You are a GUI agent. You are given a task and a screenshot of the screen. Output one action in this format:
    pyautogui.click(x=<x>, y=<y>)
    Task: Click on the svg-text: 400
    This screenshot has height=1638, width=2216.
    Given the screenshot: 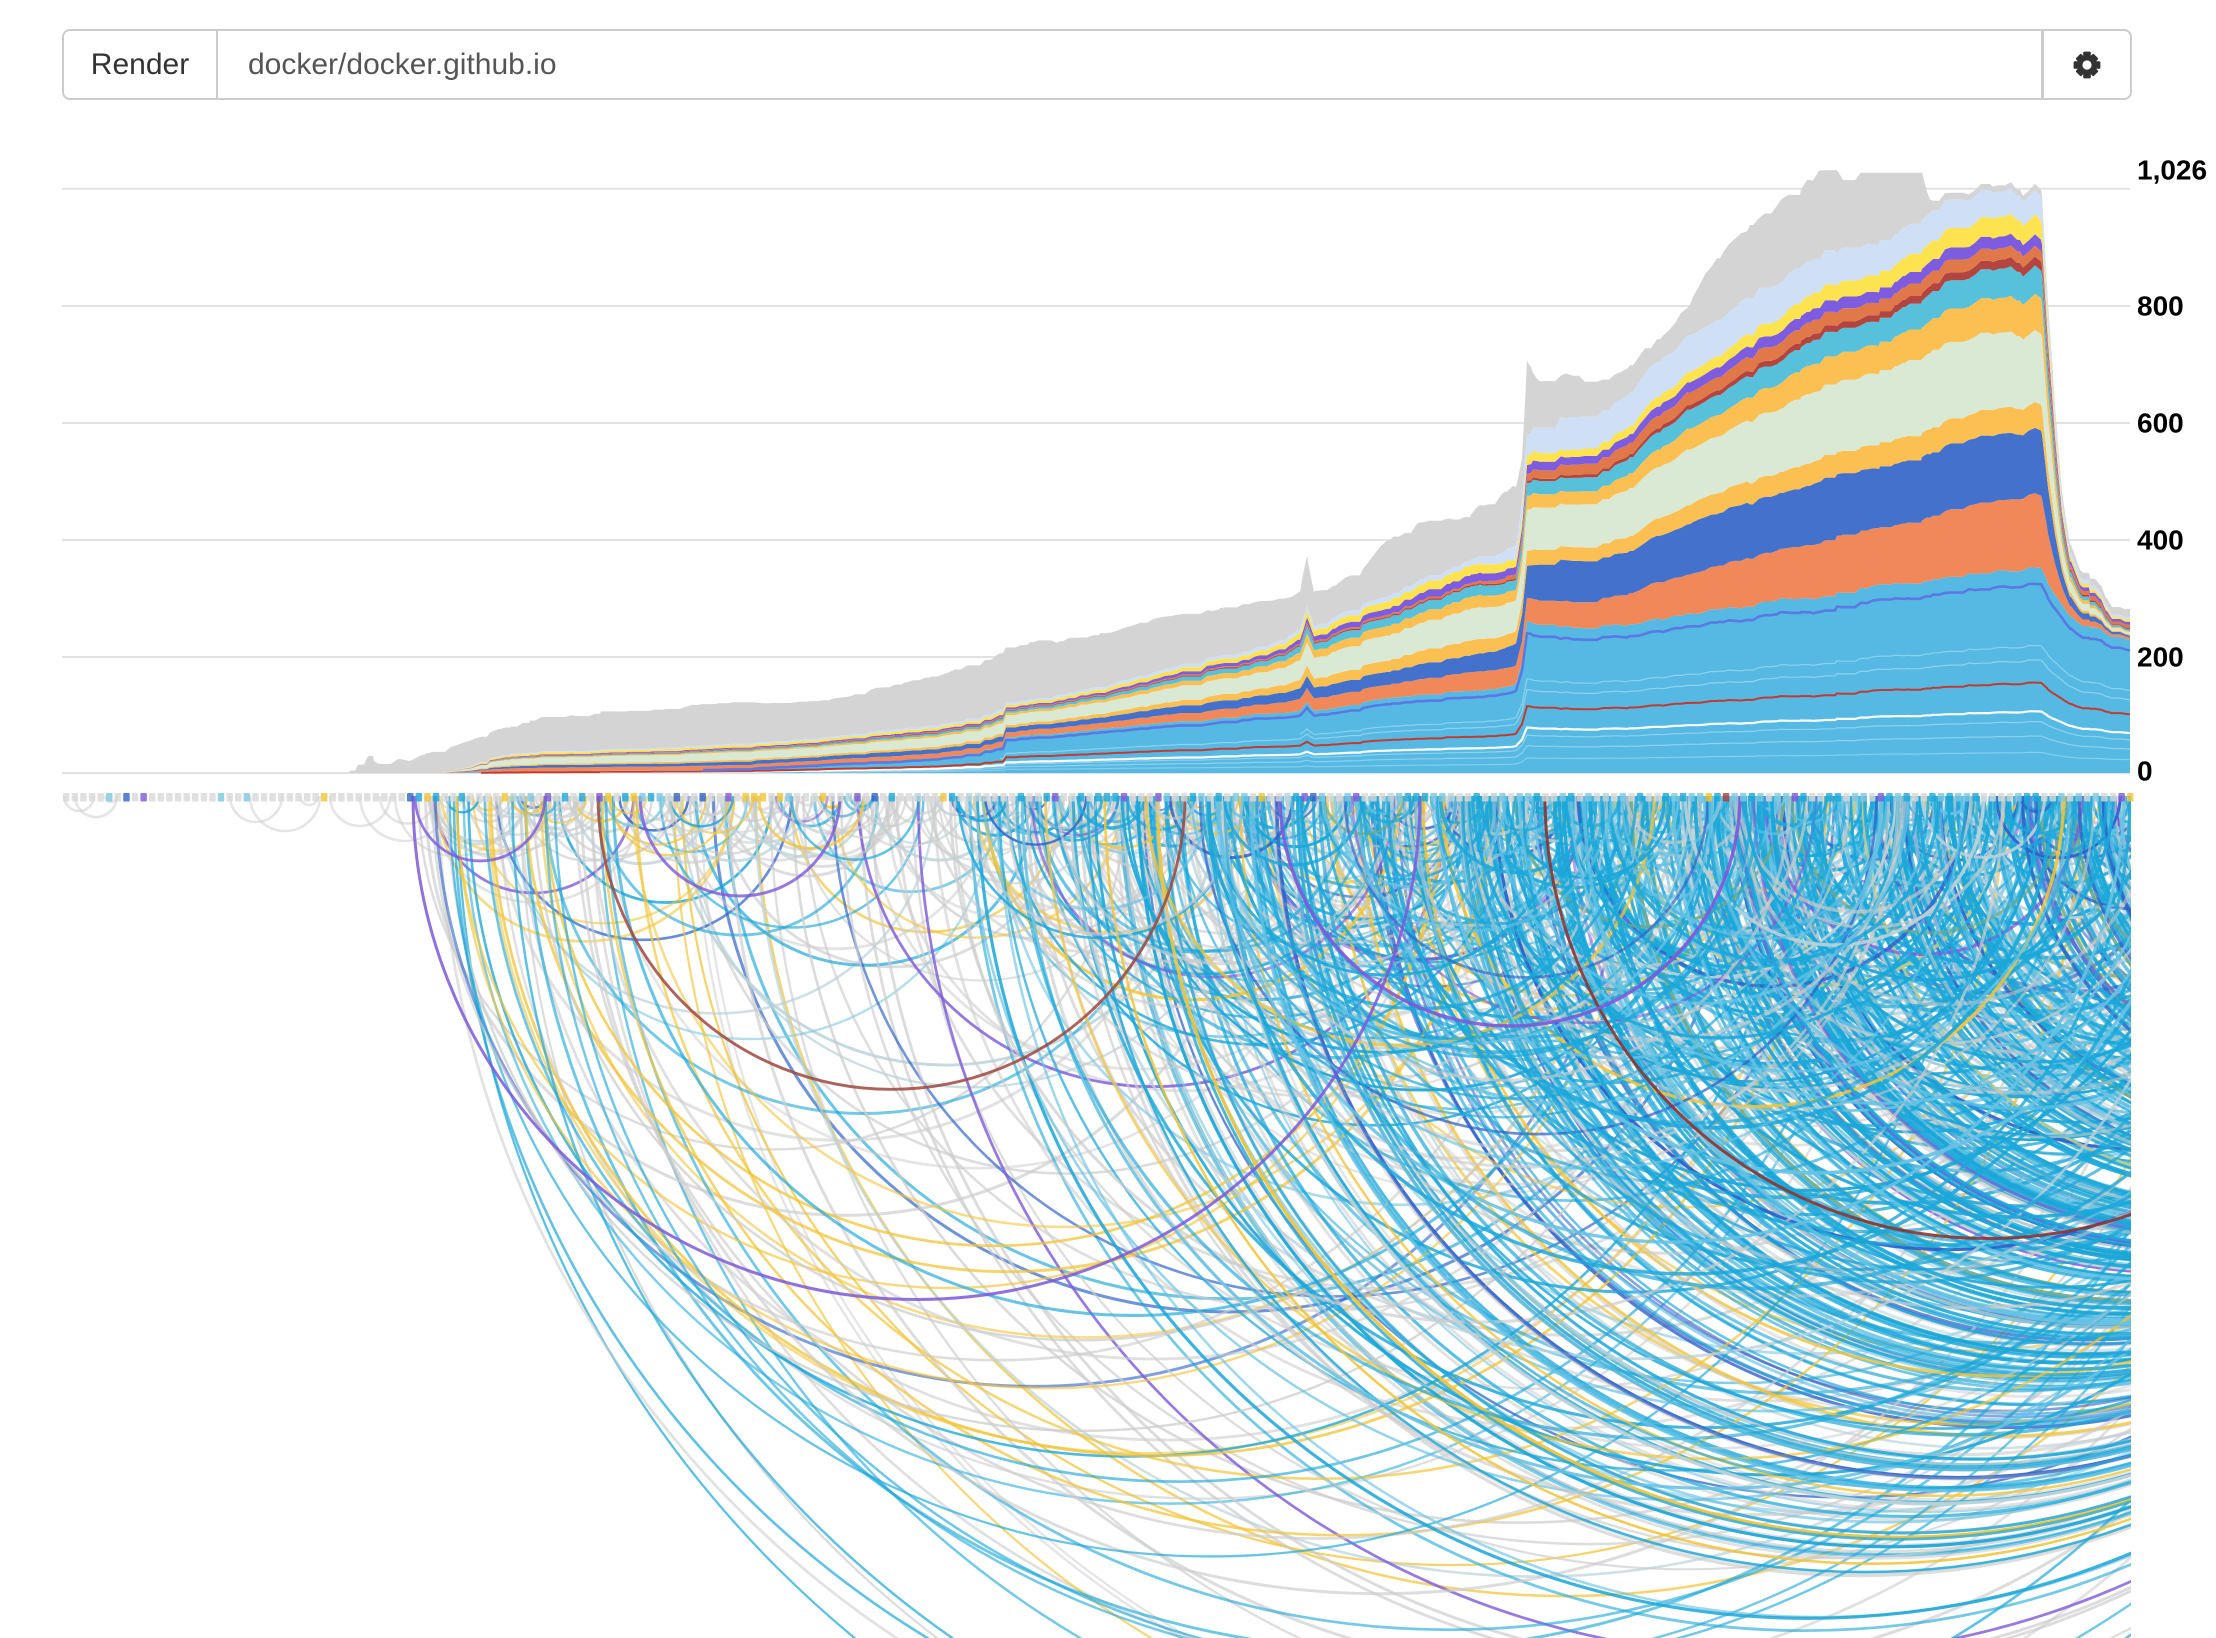 What is the action you would take?
    pyautogui.click(x=2160, y=540)
    